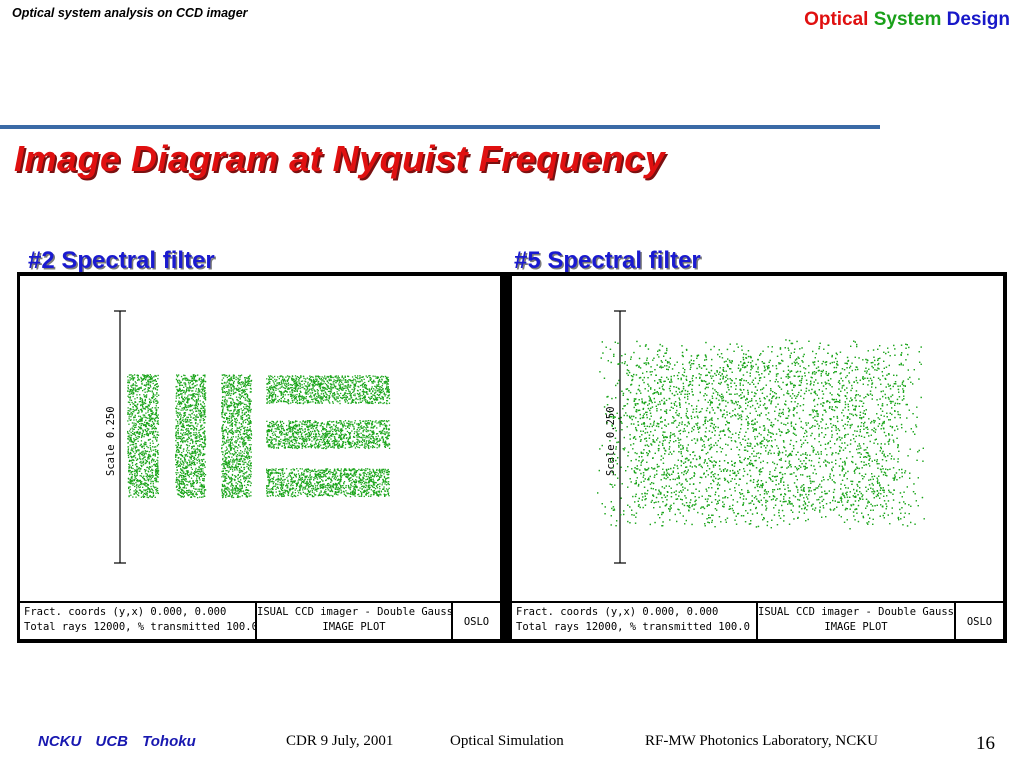 This screenshot has width=1024, height=768. I want to click on plot-title-right: #5 Spectral filter, so click(607, 260).